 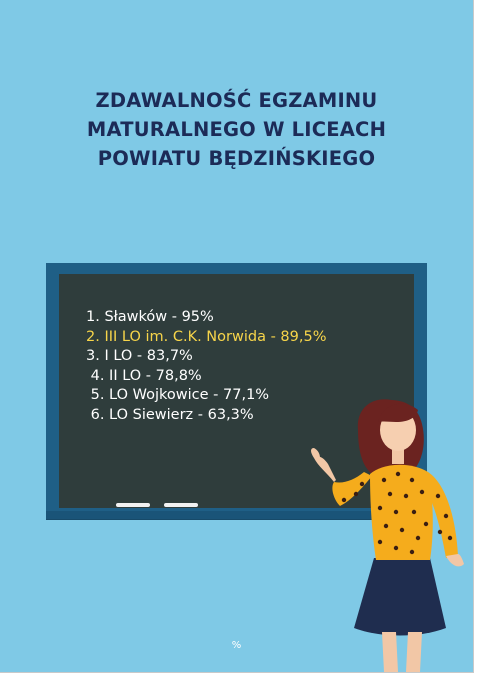 I want to click on chalkboard-rail, so click(x=236, y=515).